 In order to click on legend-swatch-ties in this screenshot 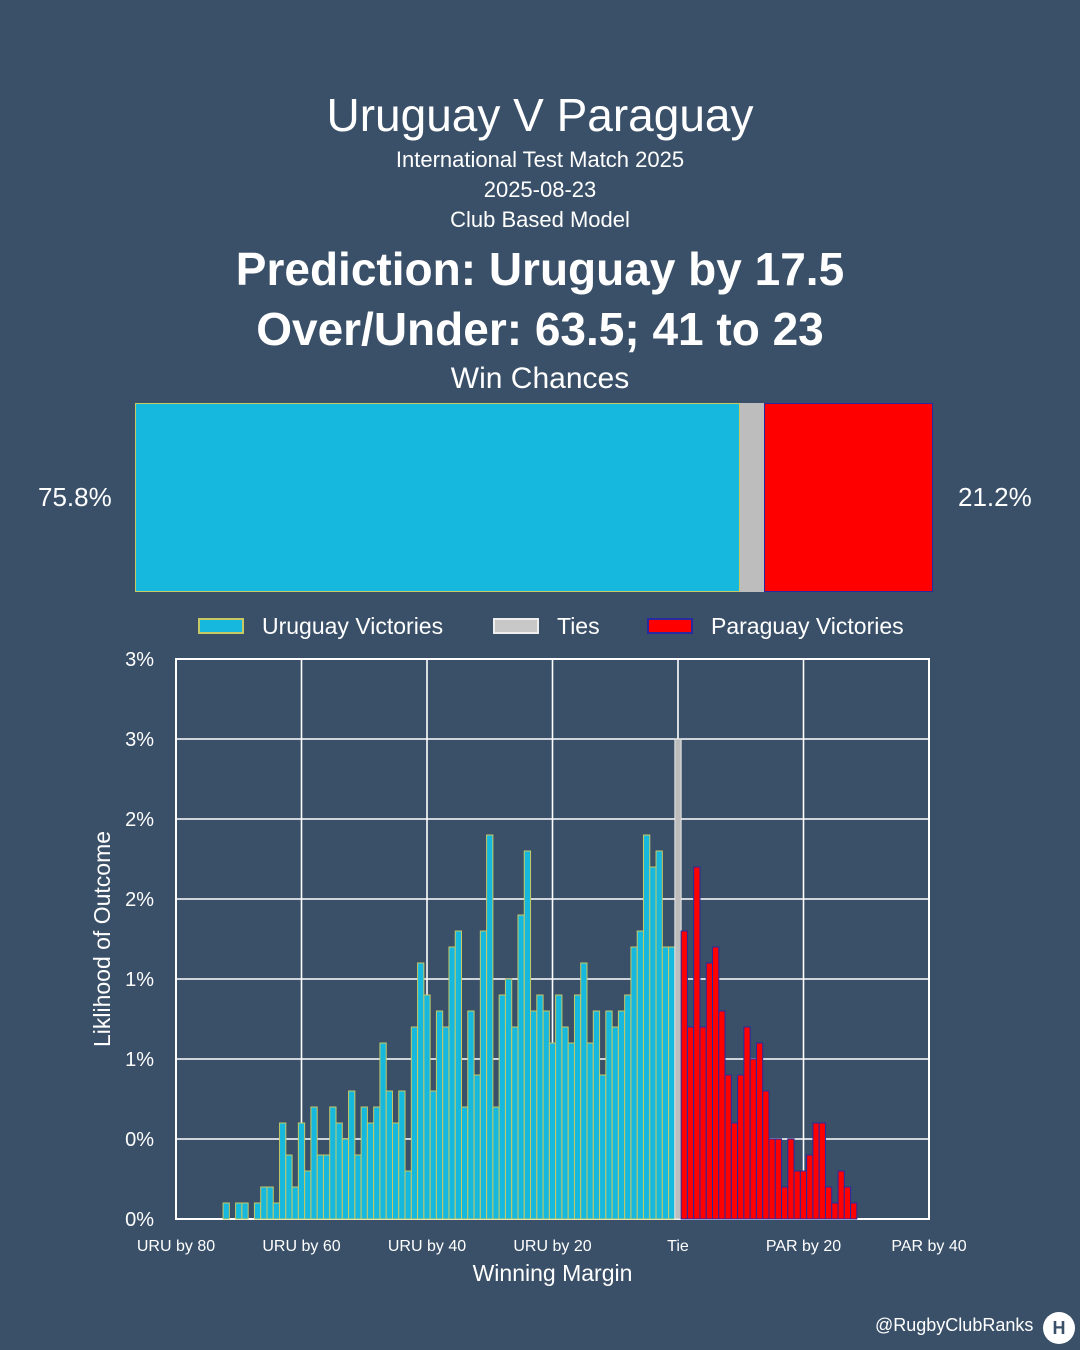, I will do `click(516, 626)`.